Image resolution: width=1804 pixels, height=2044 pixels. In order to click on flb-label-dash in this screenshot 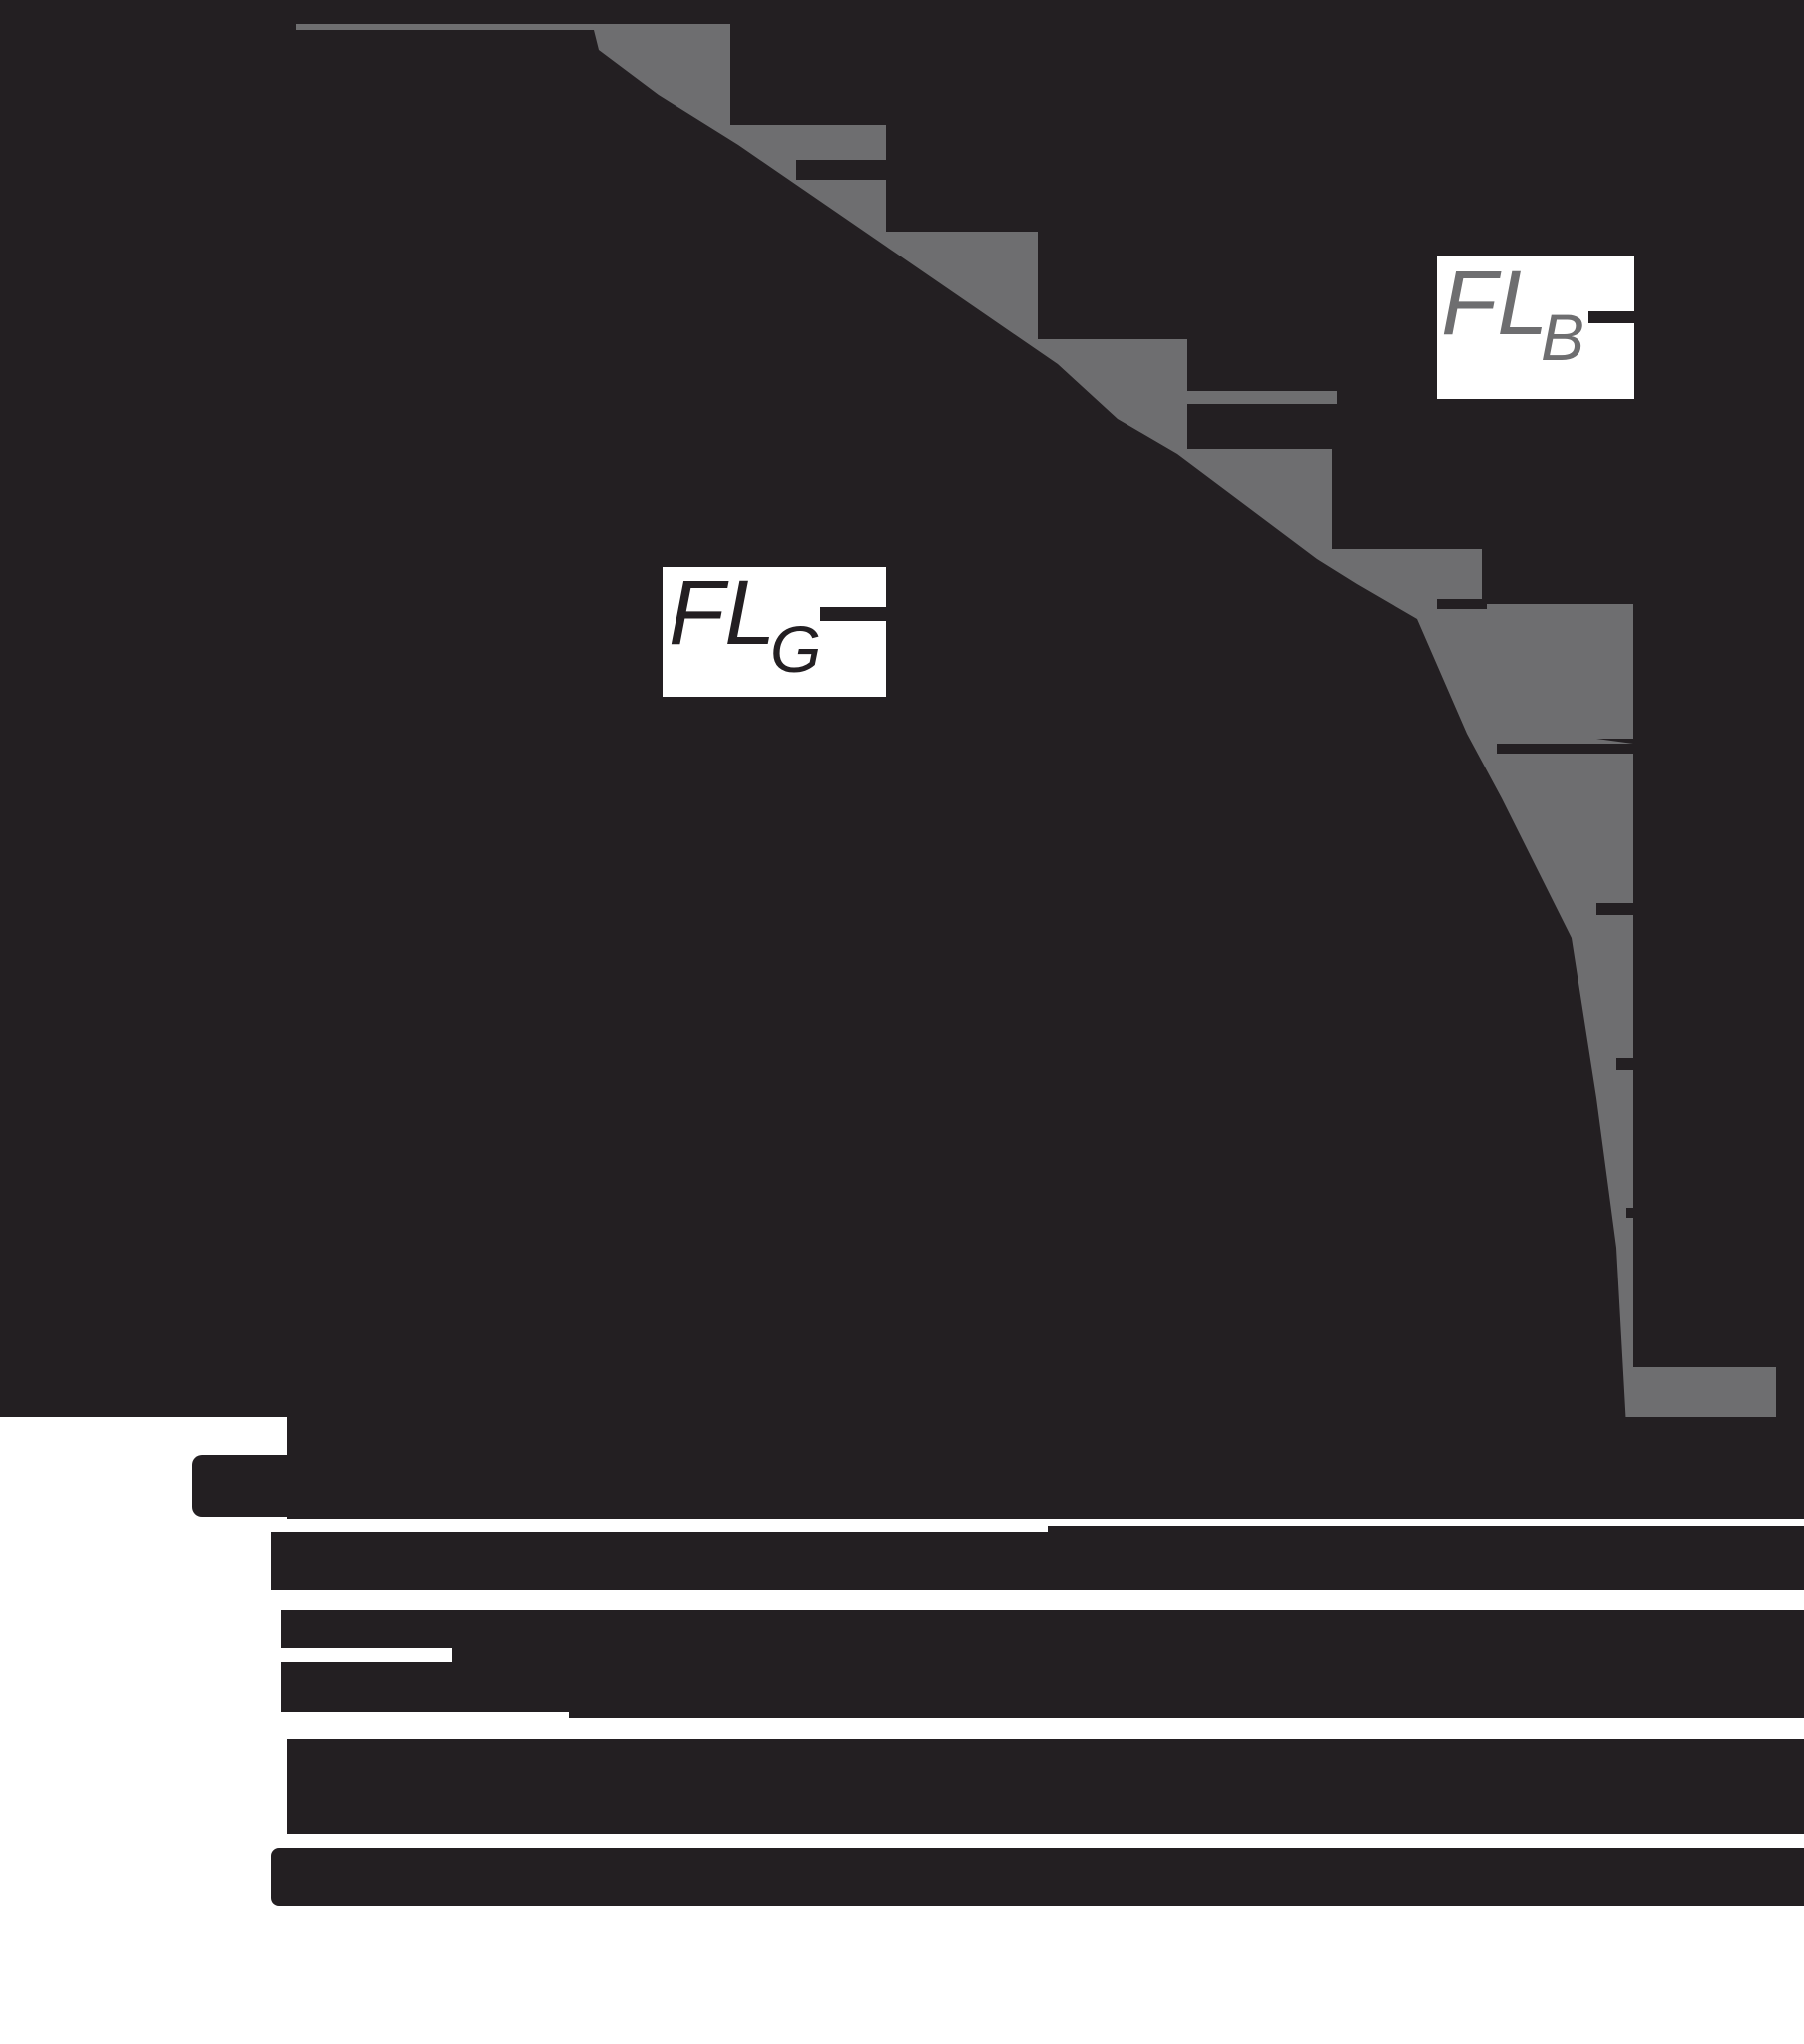, I will do `click(1611, 317)`.